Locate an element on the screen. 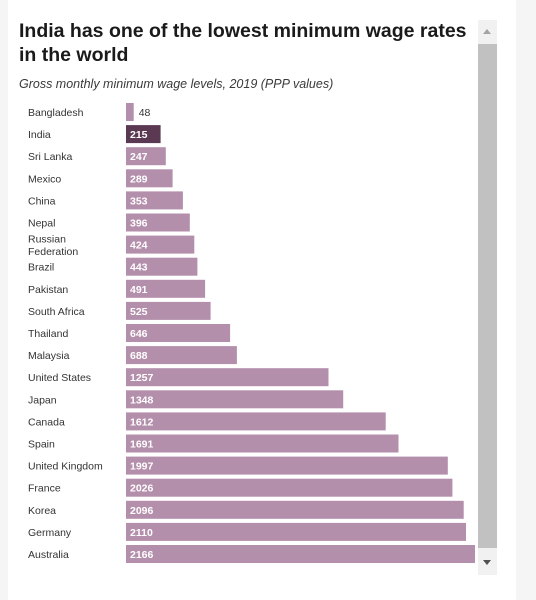 This screenshot has width=536, height=600. bar-sri-lanka is located at coordinates (146, 156).